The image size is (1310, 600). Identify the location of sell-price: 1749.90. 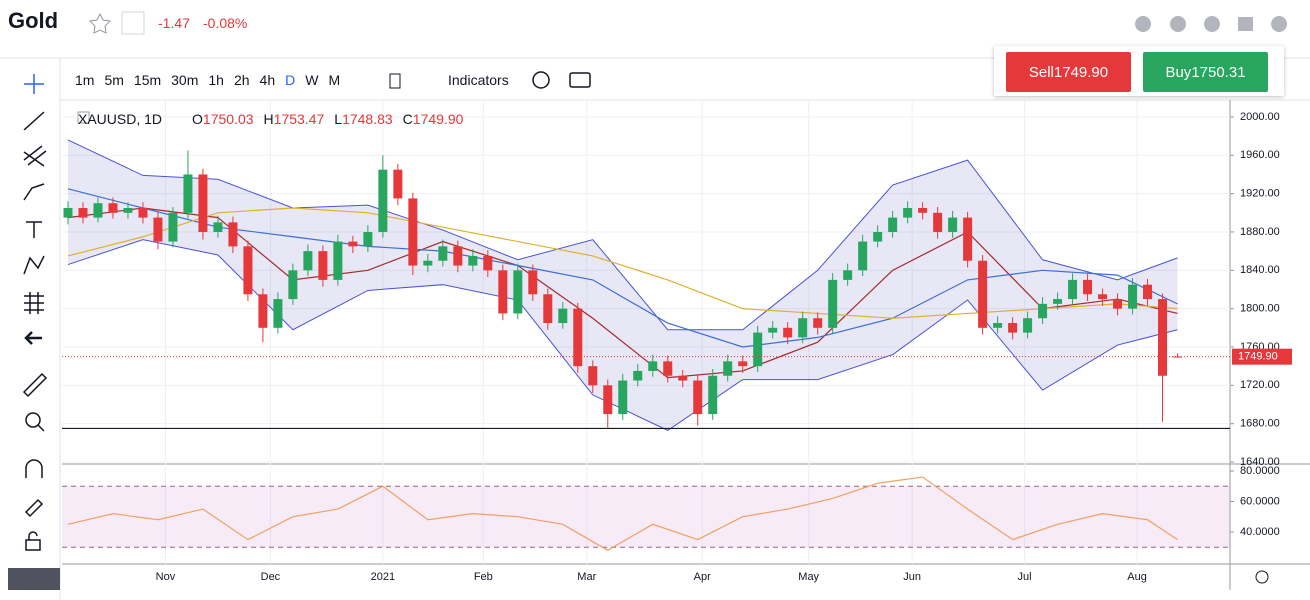
(1081, 72).